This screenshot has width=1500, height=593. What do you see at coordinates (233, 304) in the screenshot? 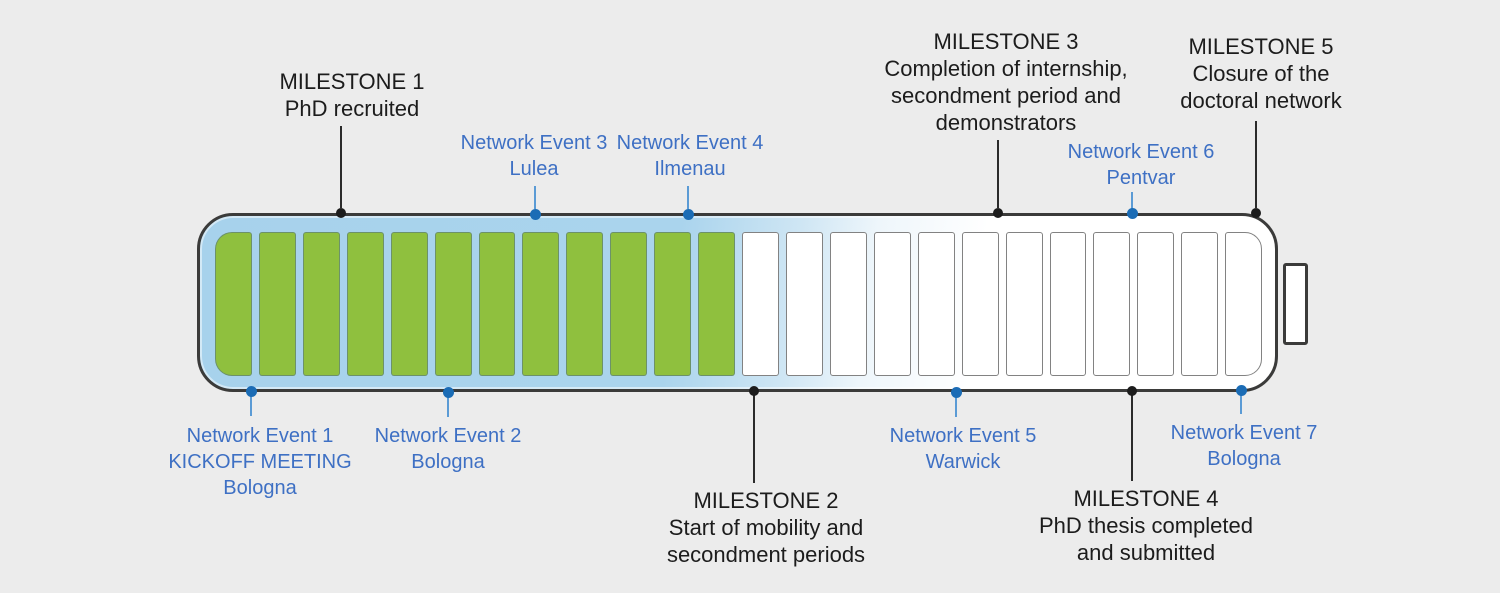
I see `battery-cell-1-filled` at bounding box center [233, 304].